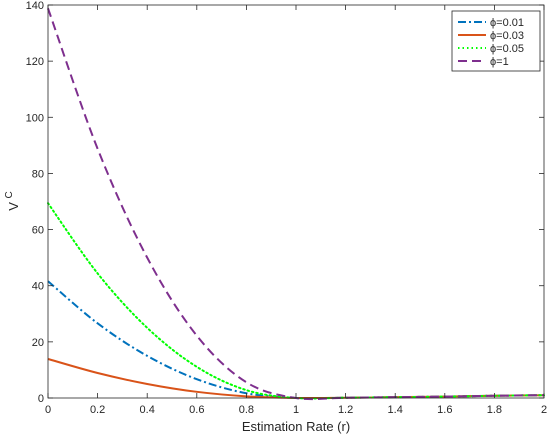 The width and height of the screenshot is (550, 439). Describe the element at coordinates (13, 206) in the screenshot. I see `y-axis-label: V` at that location.